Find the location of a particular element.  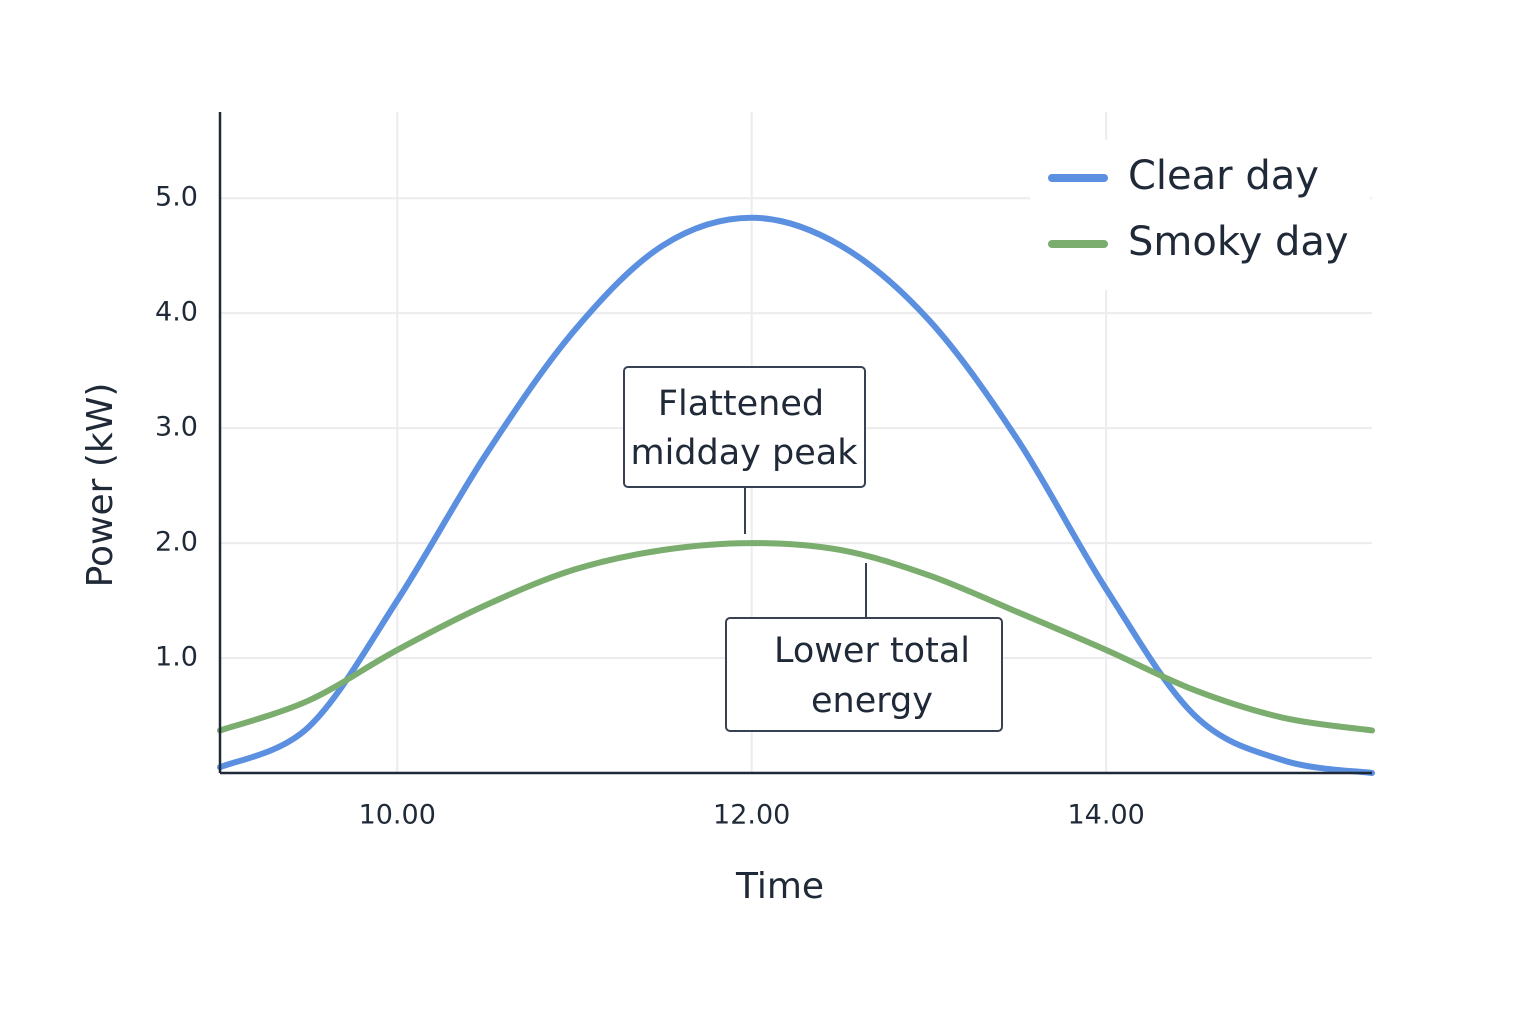

legend-background is located at coordinates (1200, 215).